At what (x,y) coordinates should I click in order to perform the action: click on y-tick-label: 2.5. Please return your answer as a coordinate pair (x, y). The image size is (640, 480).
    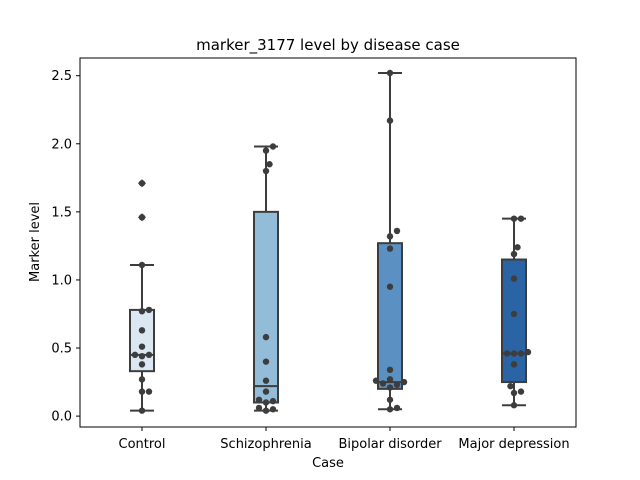
    Looking at the image, I should click on (61, 76).